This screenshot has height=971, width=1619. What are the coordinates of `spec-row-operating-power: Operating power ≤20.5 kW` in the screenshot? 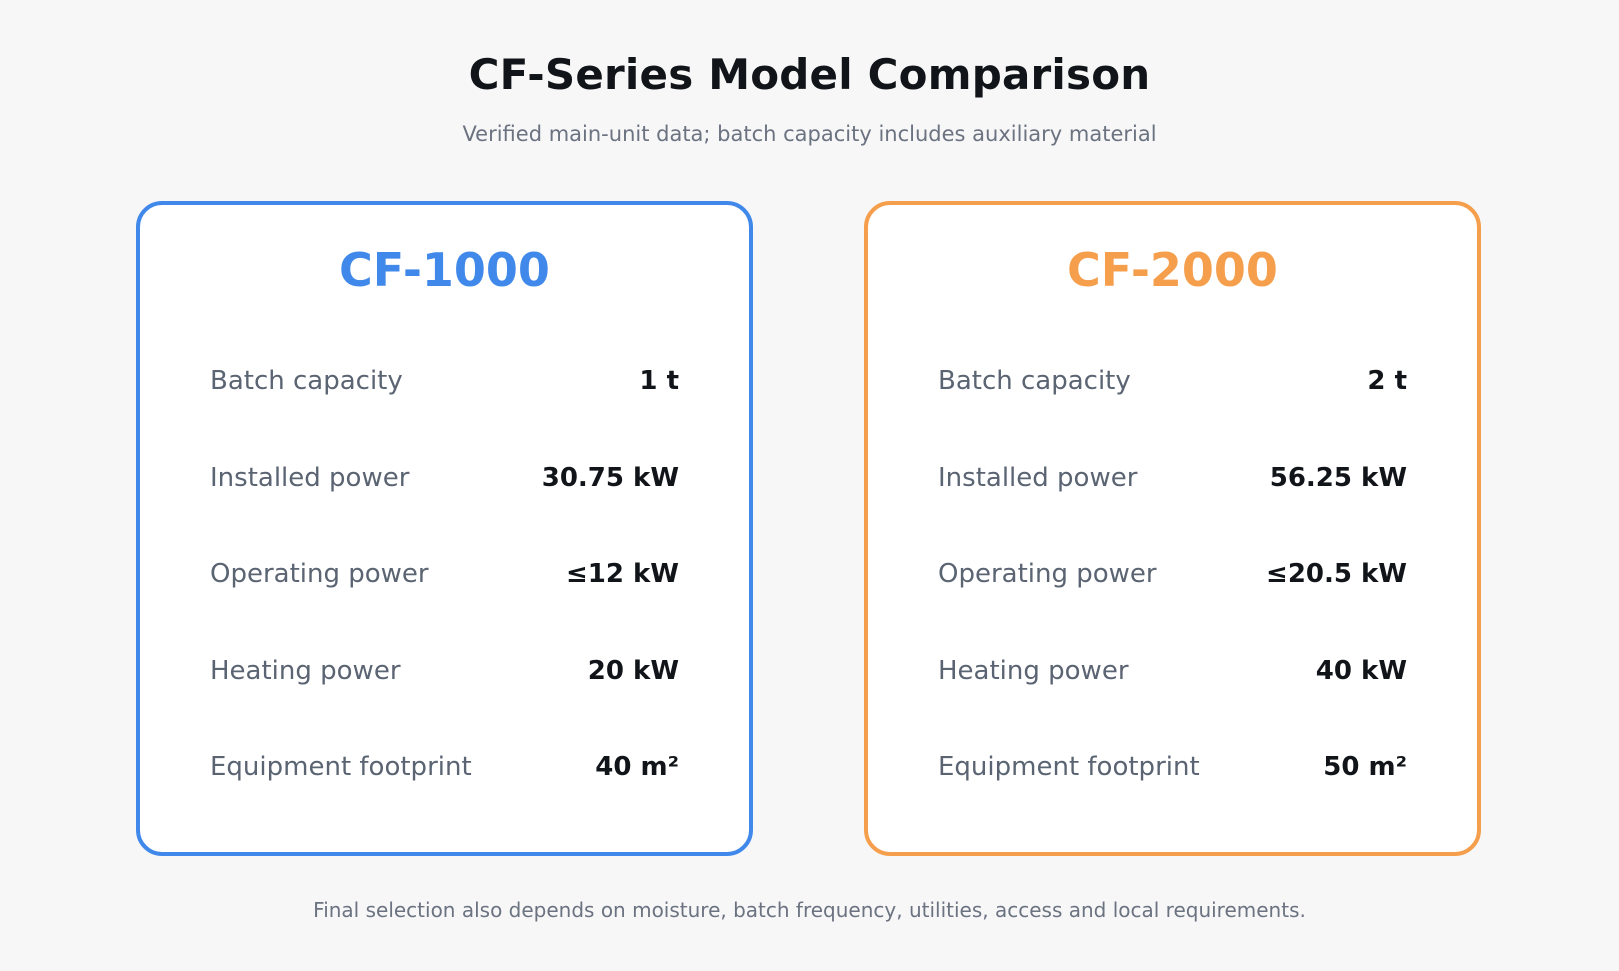 It's located at (1172, 574).